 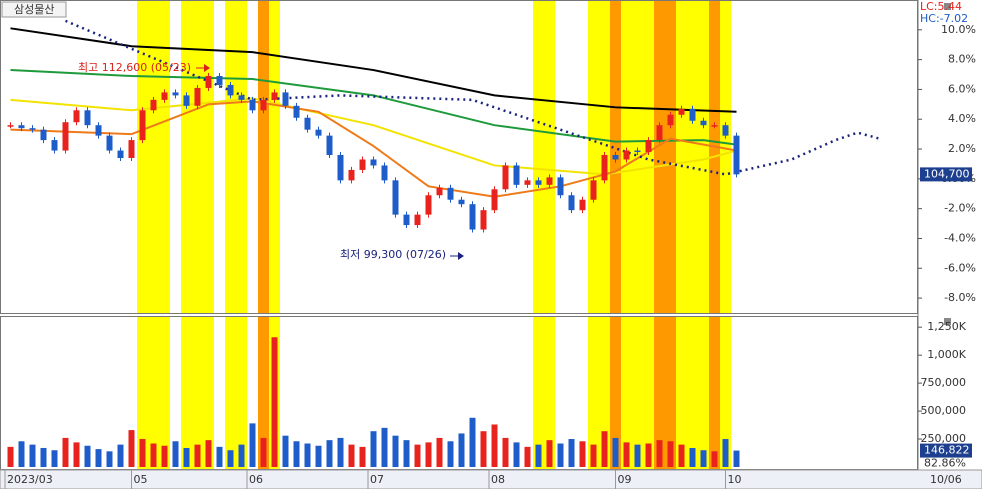 What do you see at coordinates (962, 118) in the screenshot?
I see `y-tick-label: 4.0%` at bounding box center [962, 118].